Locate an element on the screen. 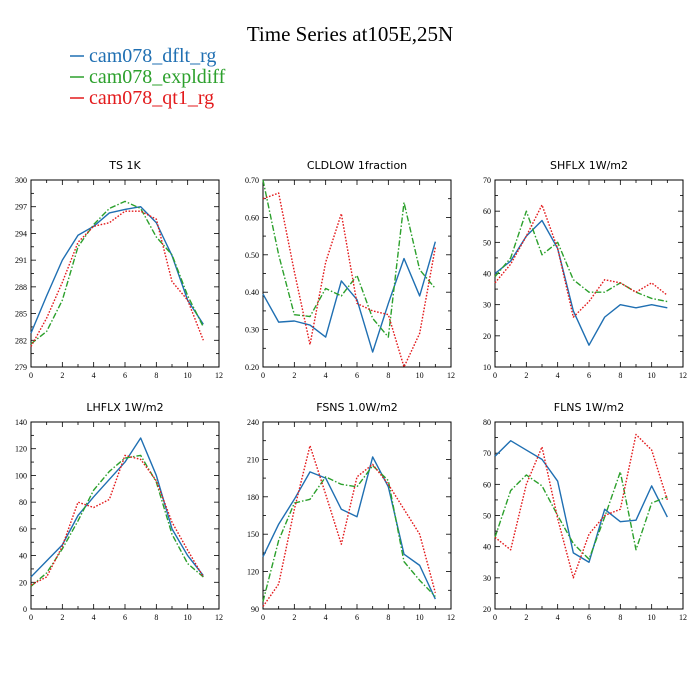 This screenshot has width=700, height=700. legend-label: cam078_dflt_rg is located at coordinates (152, 56).